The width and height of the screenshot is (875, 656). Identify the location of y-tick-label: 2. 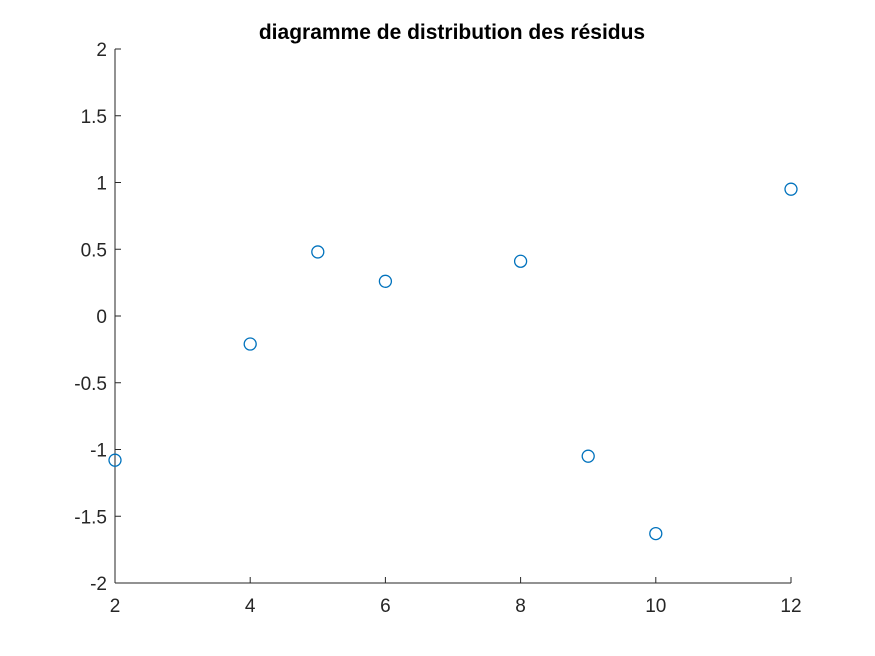
(101, 50).